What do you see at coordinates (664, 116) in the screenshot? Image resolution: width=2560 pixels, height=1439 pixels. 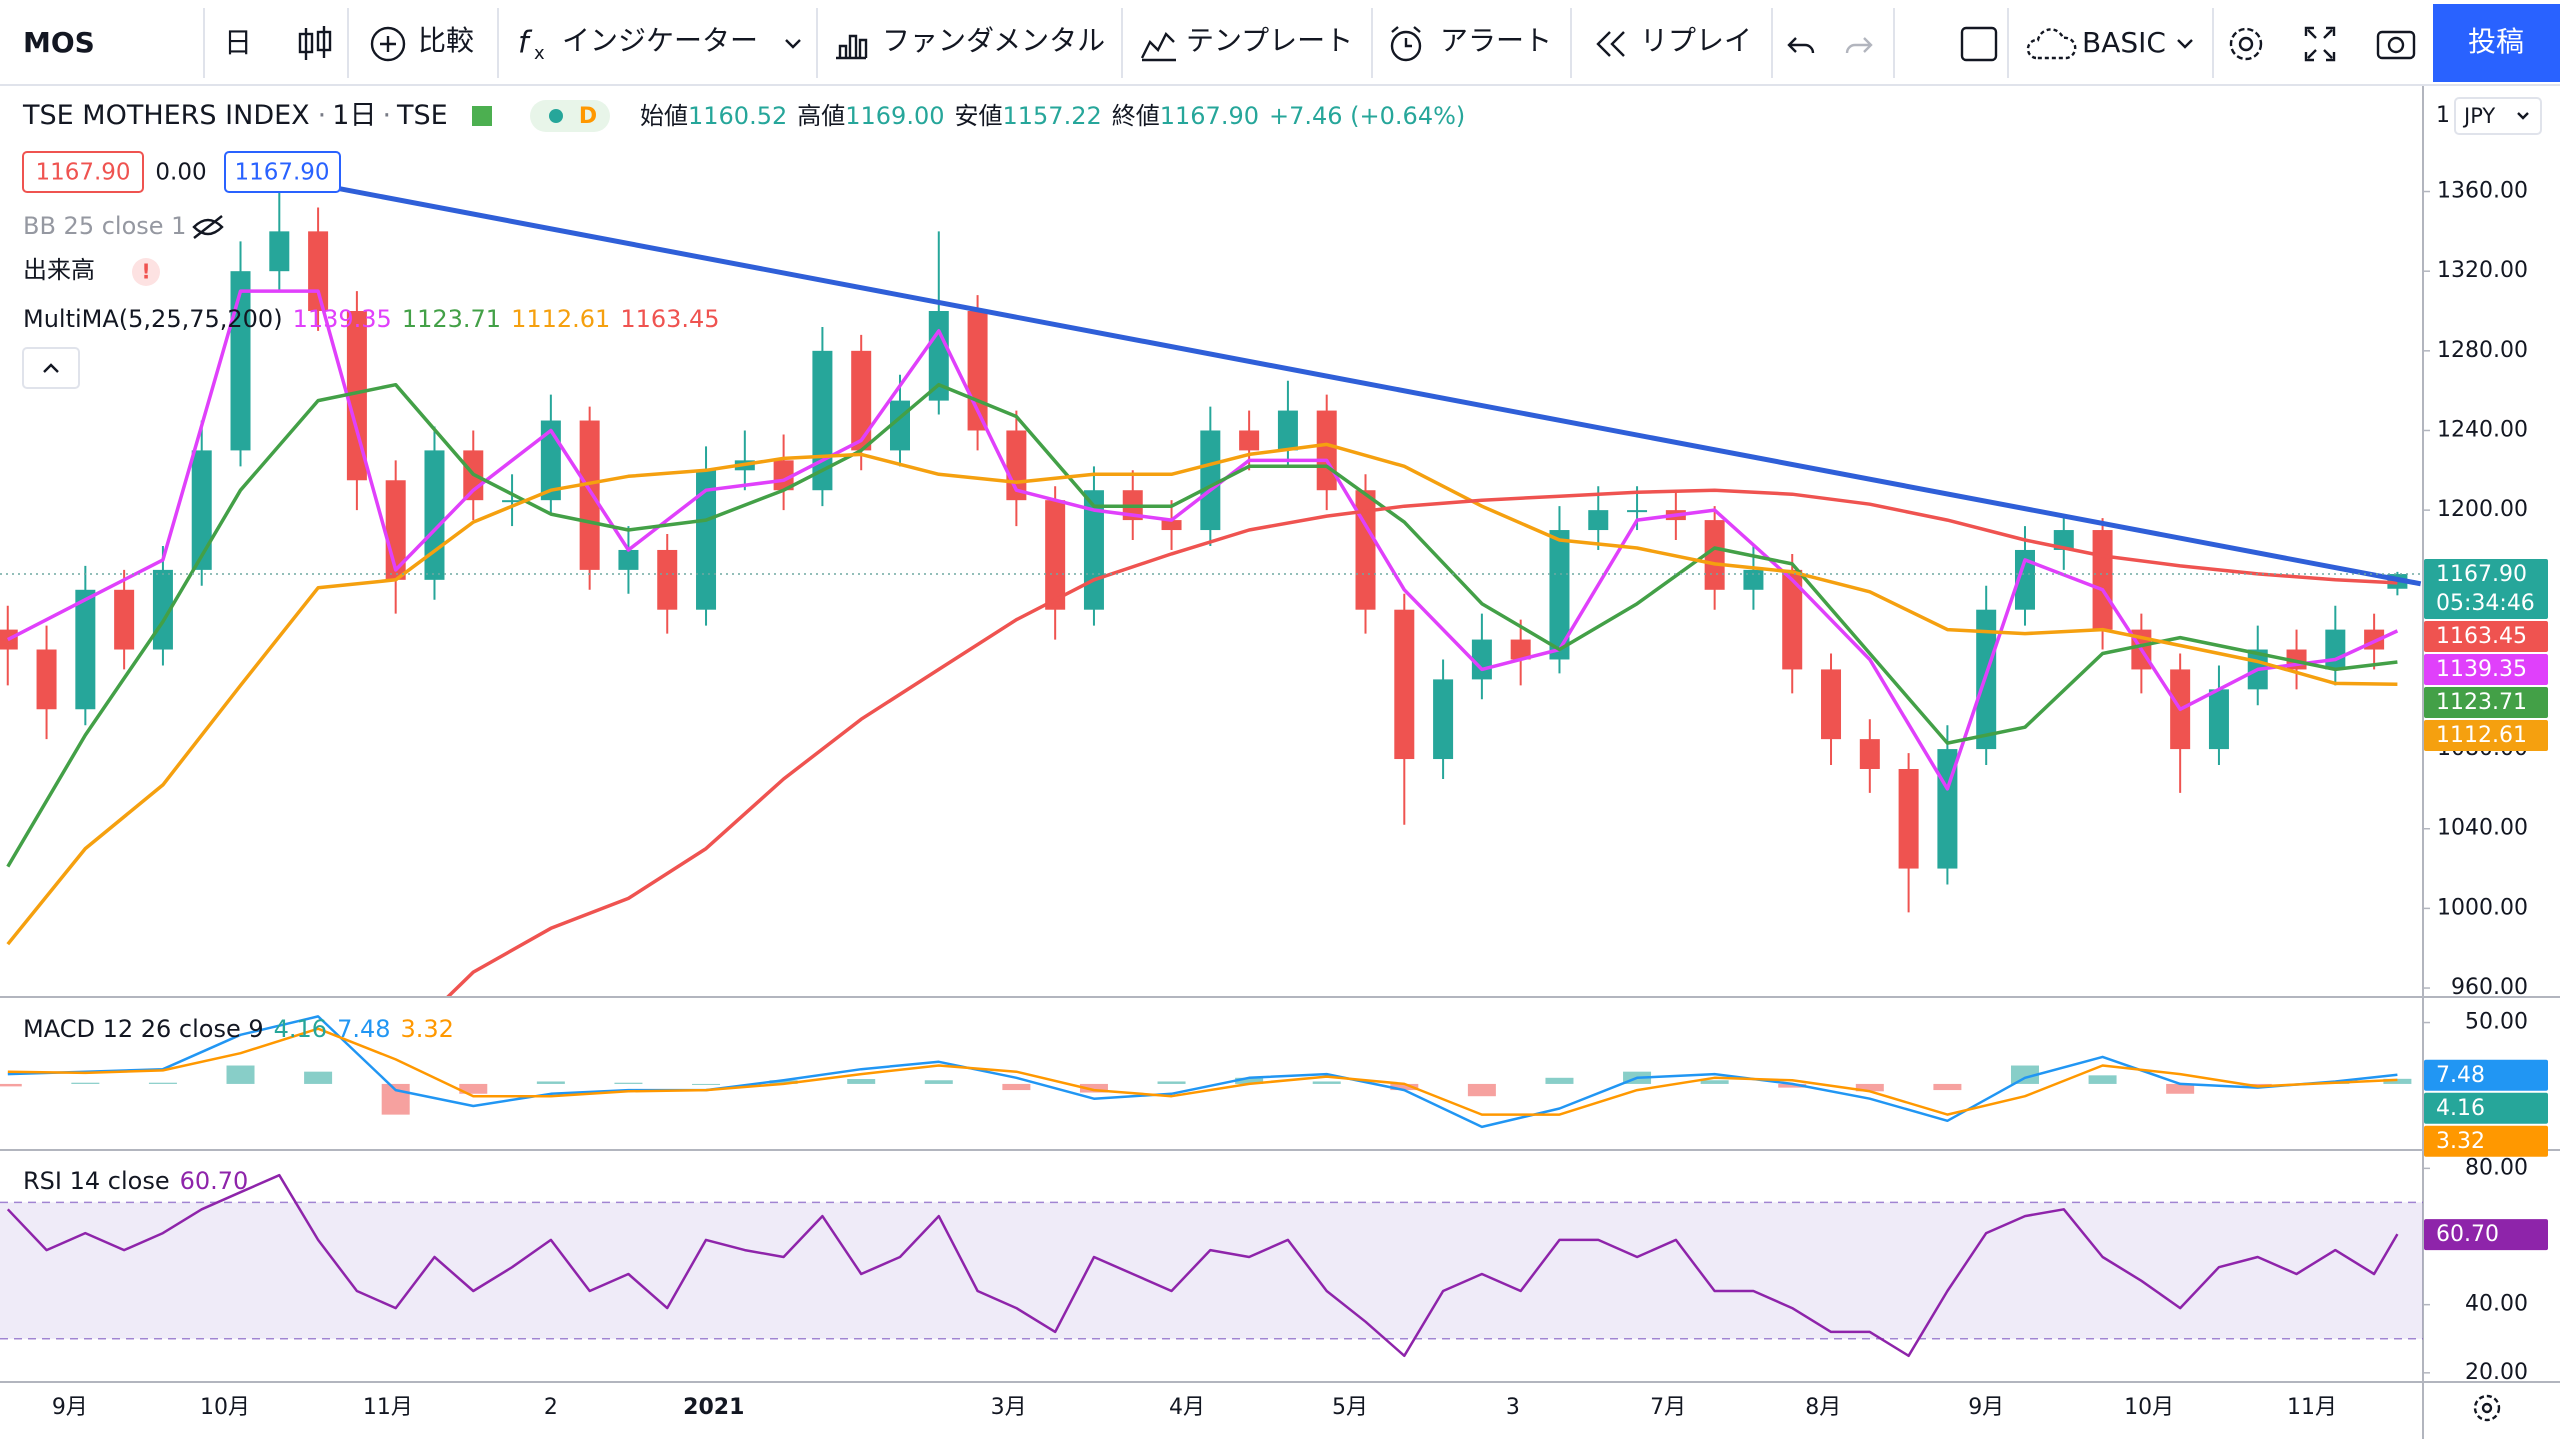 I see `ohlc-label: 始値` at bounding box center [664, 116].